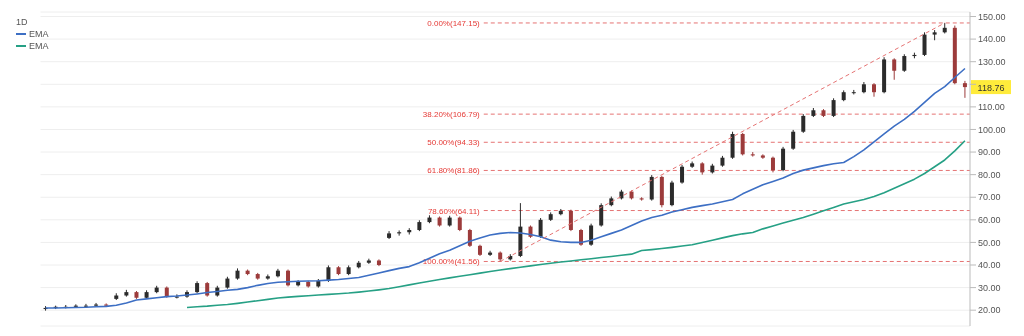 The height and width of the screenshot is (336, 1024). I want to click on annotation: 118.76, so click(991, 87).